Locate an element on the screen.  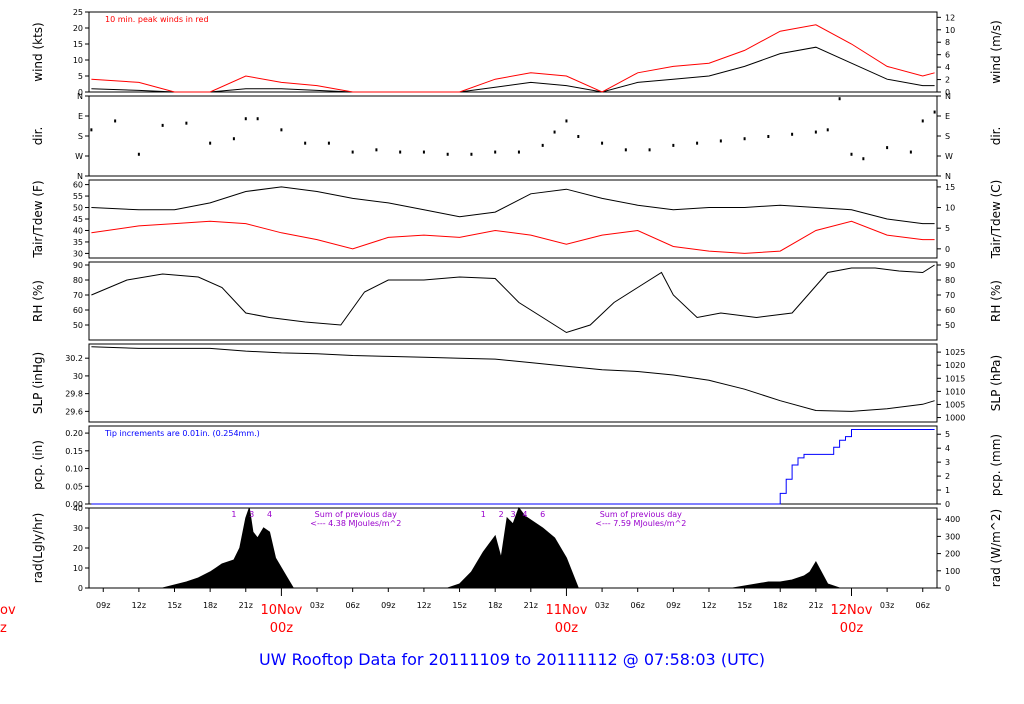
slp-ytick-label-left: 30 is located at coordinates (78, 376).